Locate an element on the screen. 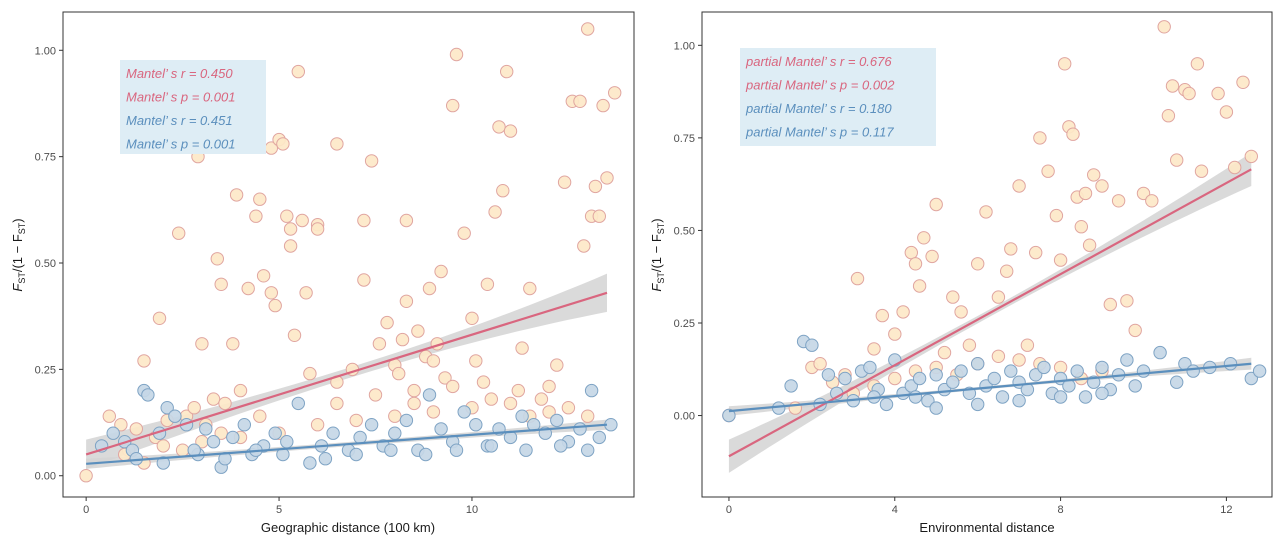 This screenshot has height=543, width=1280. stat-annotation-3: partial Mantel’ s p = 0.117 is located at coordinates (819, 132).